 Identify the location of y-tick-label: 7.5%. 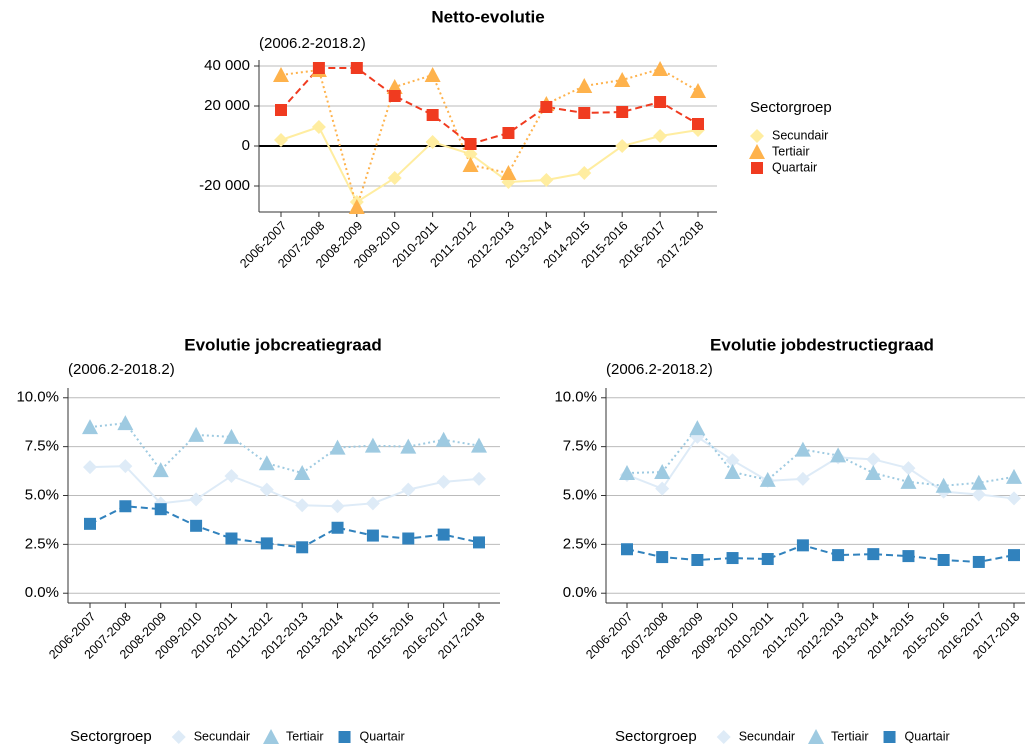
(580, 446).